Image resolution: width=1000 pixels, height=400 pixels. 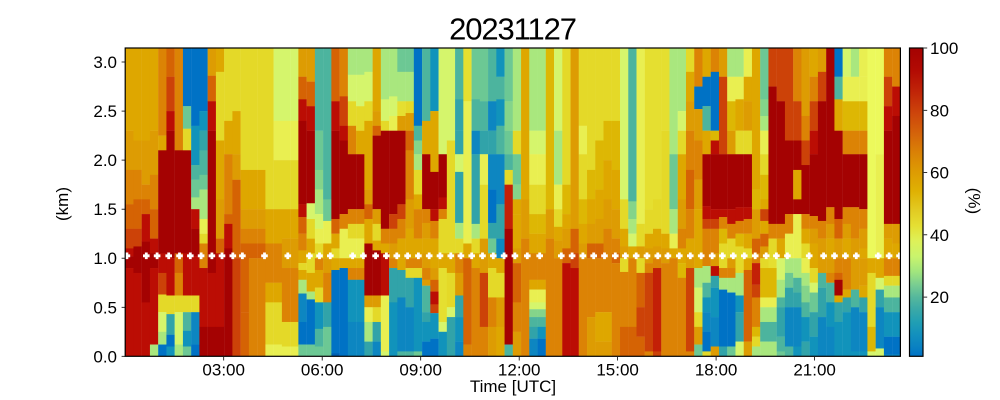 I want to click on svg-text: 21:00, so click(x=814, y=370).